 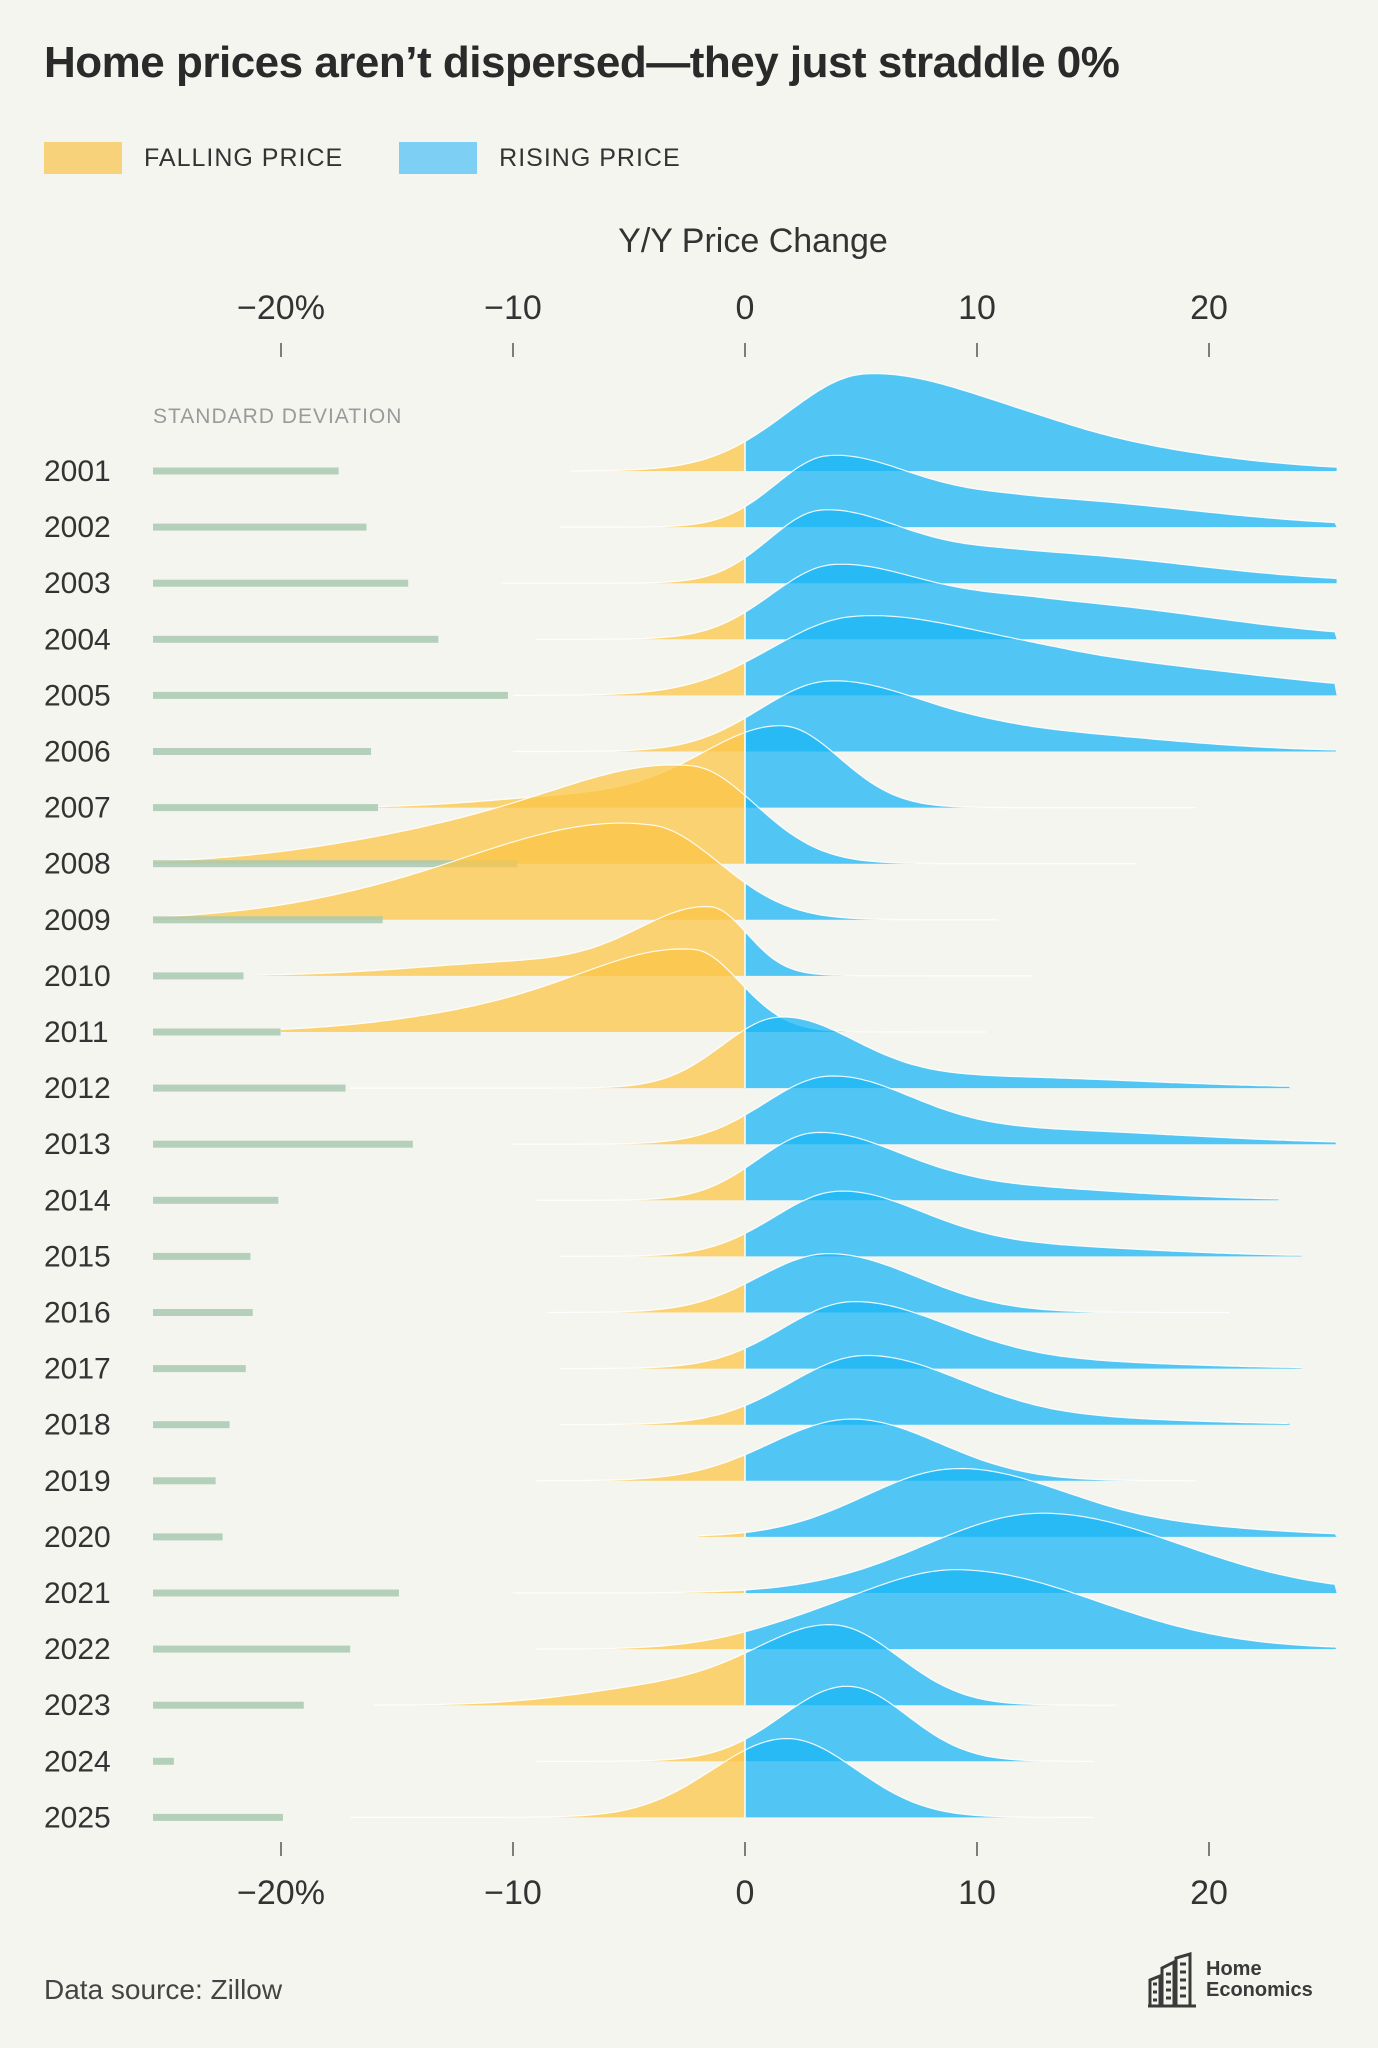 I want to click on ridge-2012: 2012, so click(x=667, y=1060).